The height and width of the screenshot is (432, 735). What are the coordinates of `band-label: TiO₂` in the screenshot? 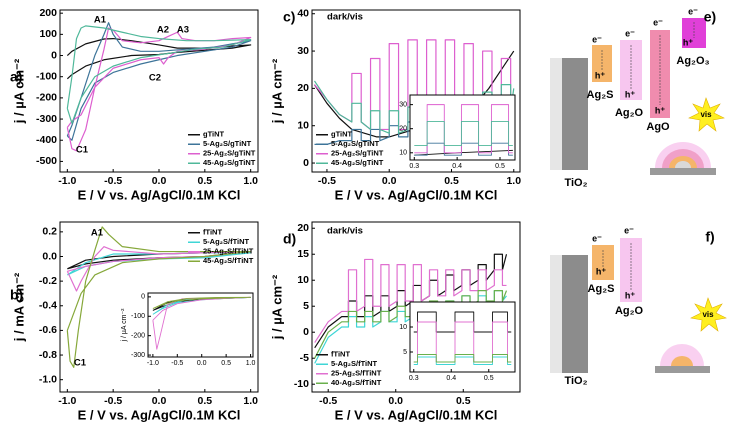 It's located at (575, 381).